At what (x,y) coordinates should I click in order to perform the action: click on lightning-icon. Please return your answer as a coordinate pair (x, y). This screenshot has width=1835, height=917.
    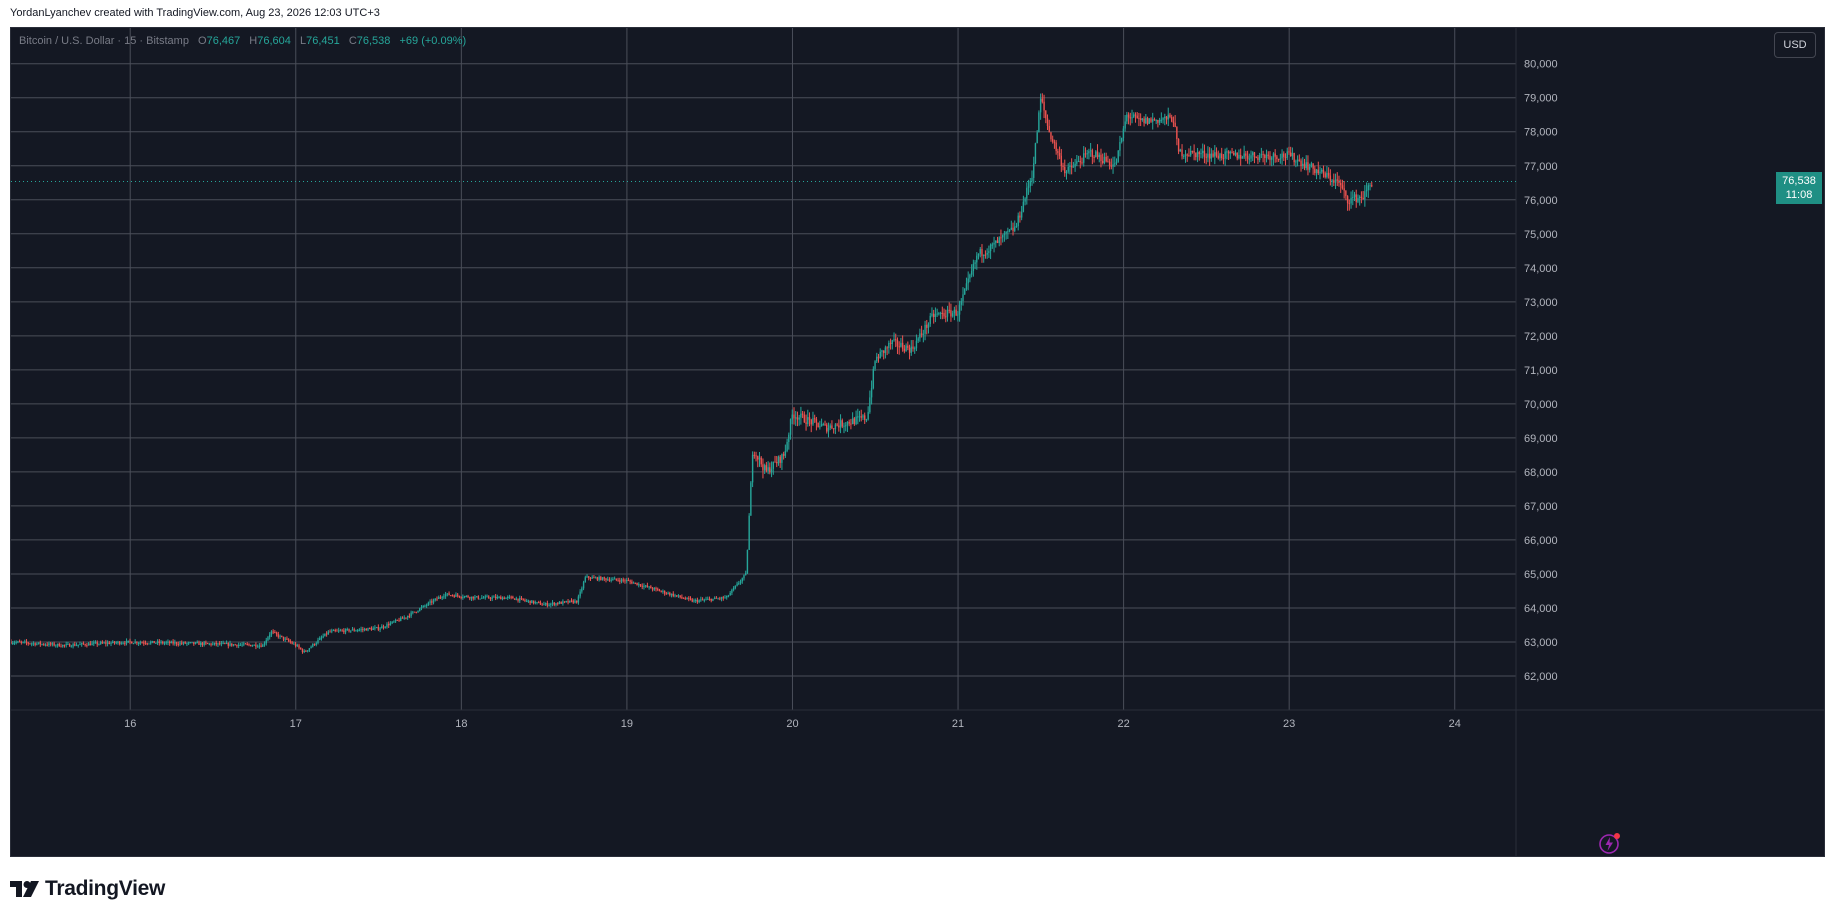
    Looking at the image, I should click on (1610, 843).